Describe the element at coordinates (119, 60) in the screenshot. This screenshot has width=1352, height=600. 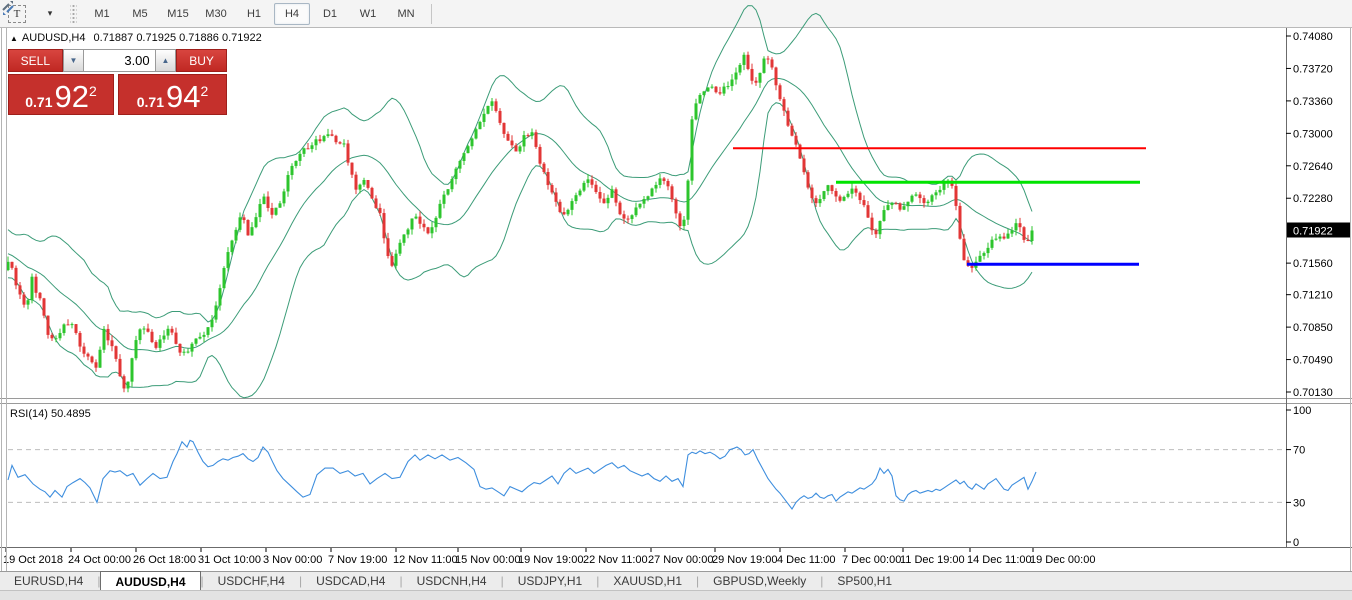
I see `volume-input: 3.00` at that location.